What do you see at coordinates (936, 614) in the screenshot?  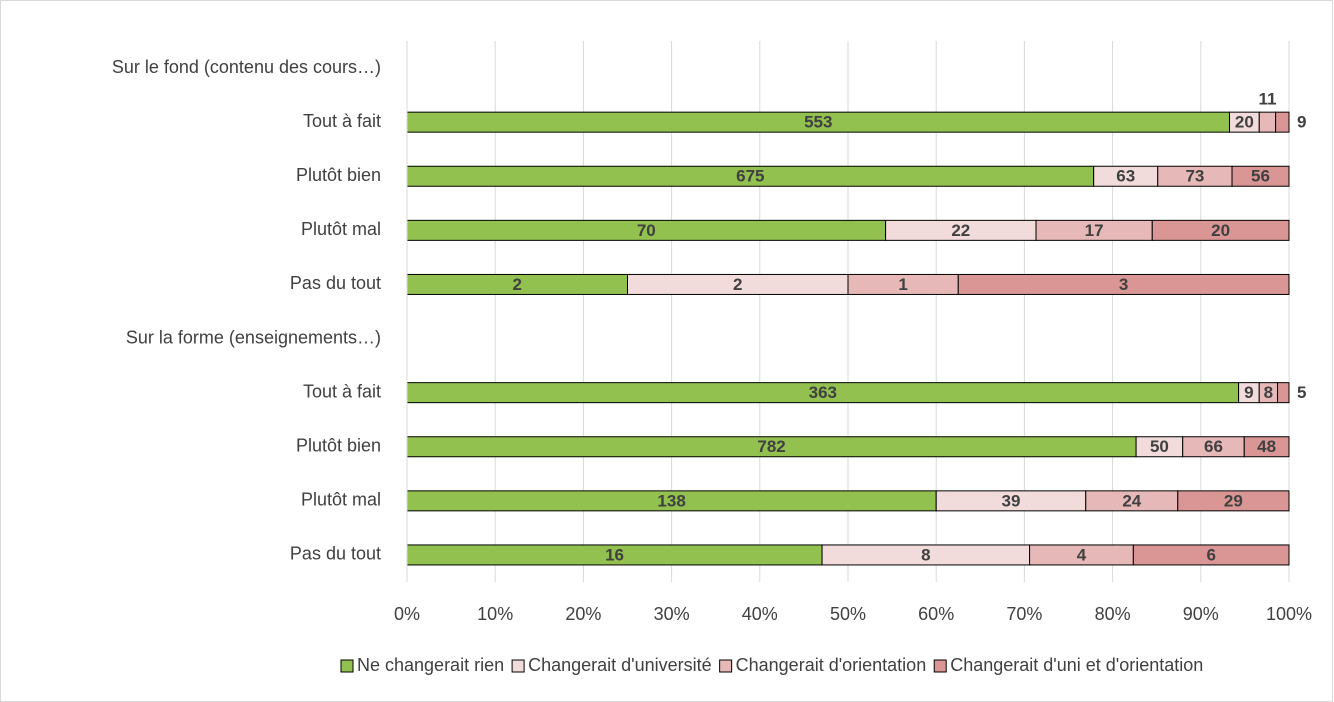 I see `x-tick-label: 60%` at bounding box center [936, 614].